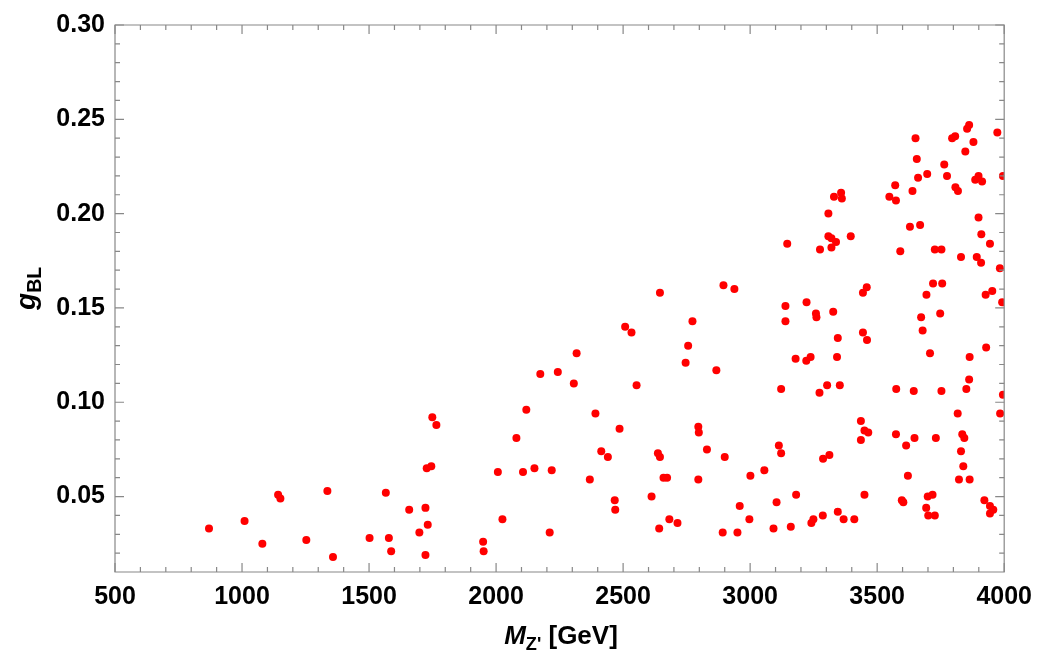 Image resolution: width=1042 pixels, height=665 pixels. What do you see at coordinates (80, 211) in the screenshot?
I see `y-tick-label: 0.20` at bounding box center [80, 211].